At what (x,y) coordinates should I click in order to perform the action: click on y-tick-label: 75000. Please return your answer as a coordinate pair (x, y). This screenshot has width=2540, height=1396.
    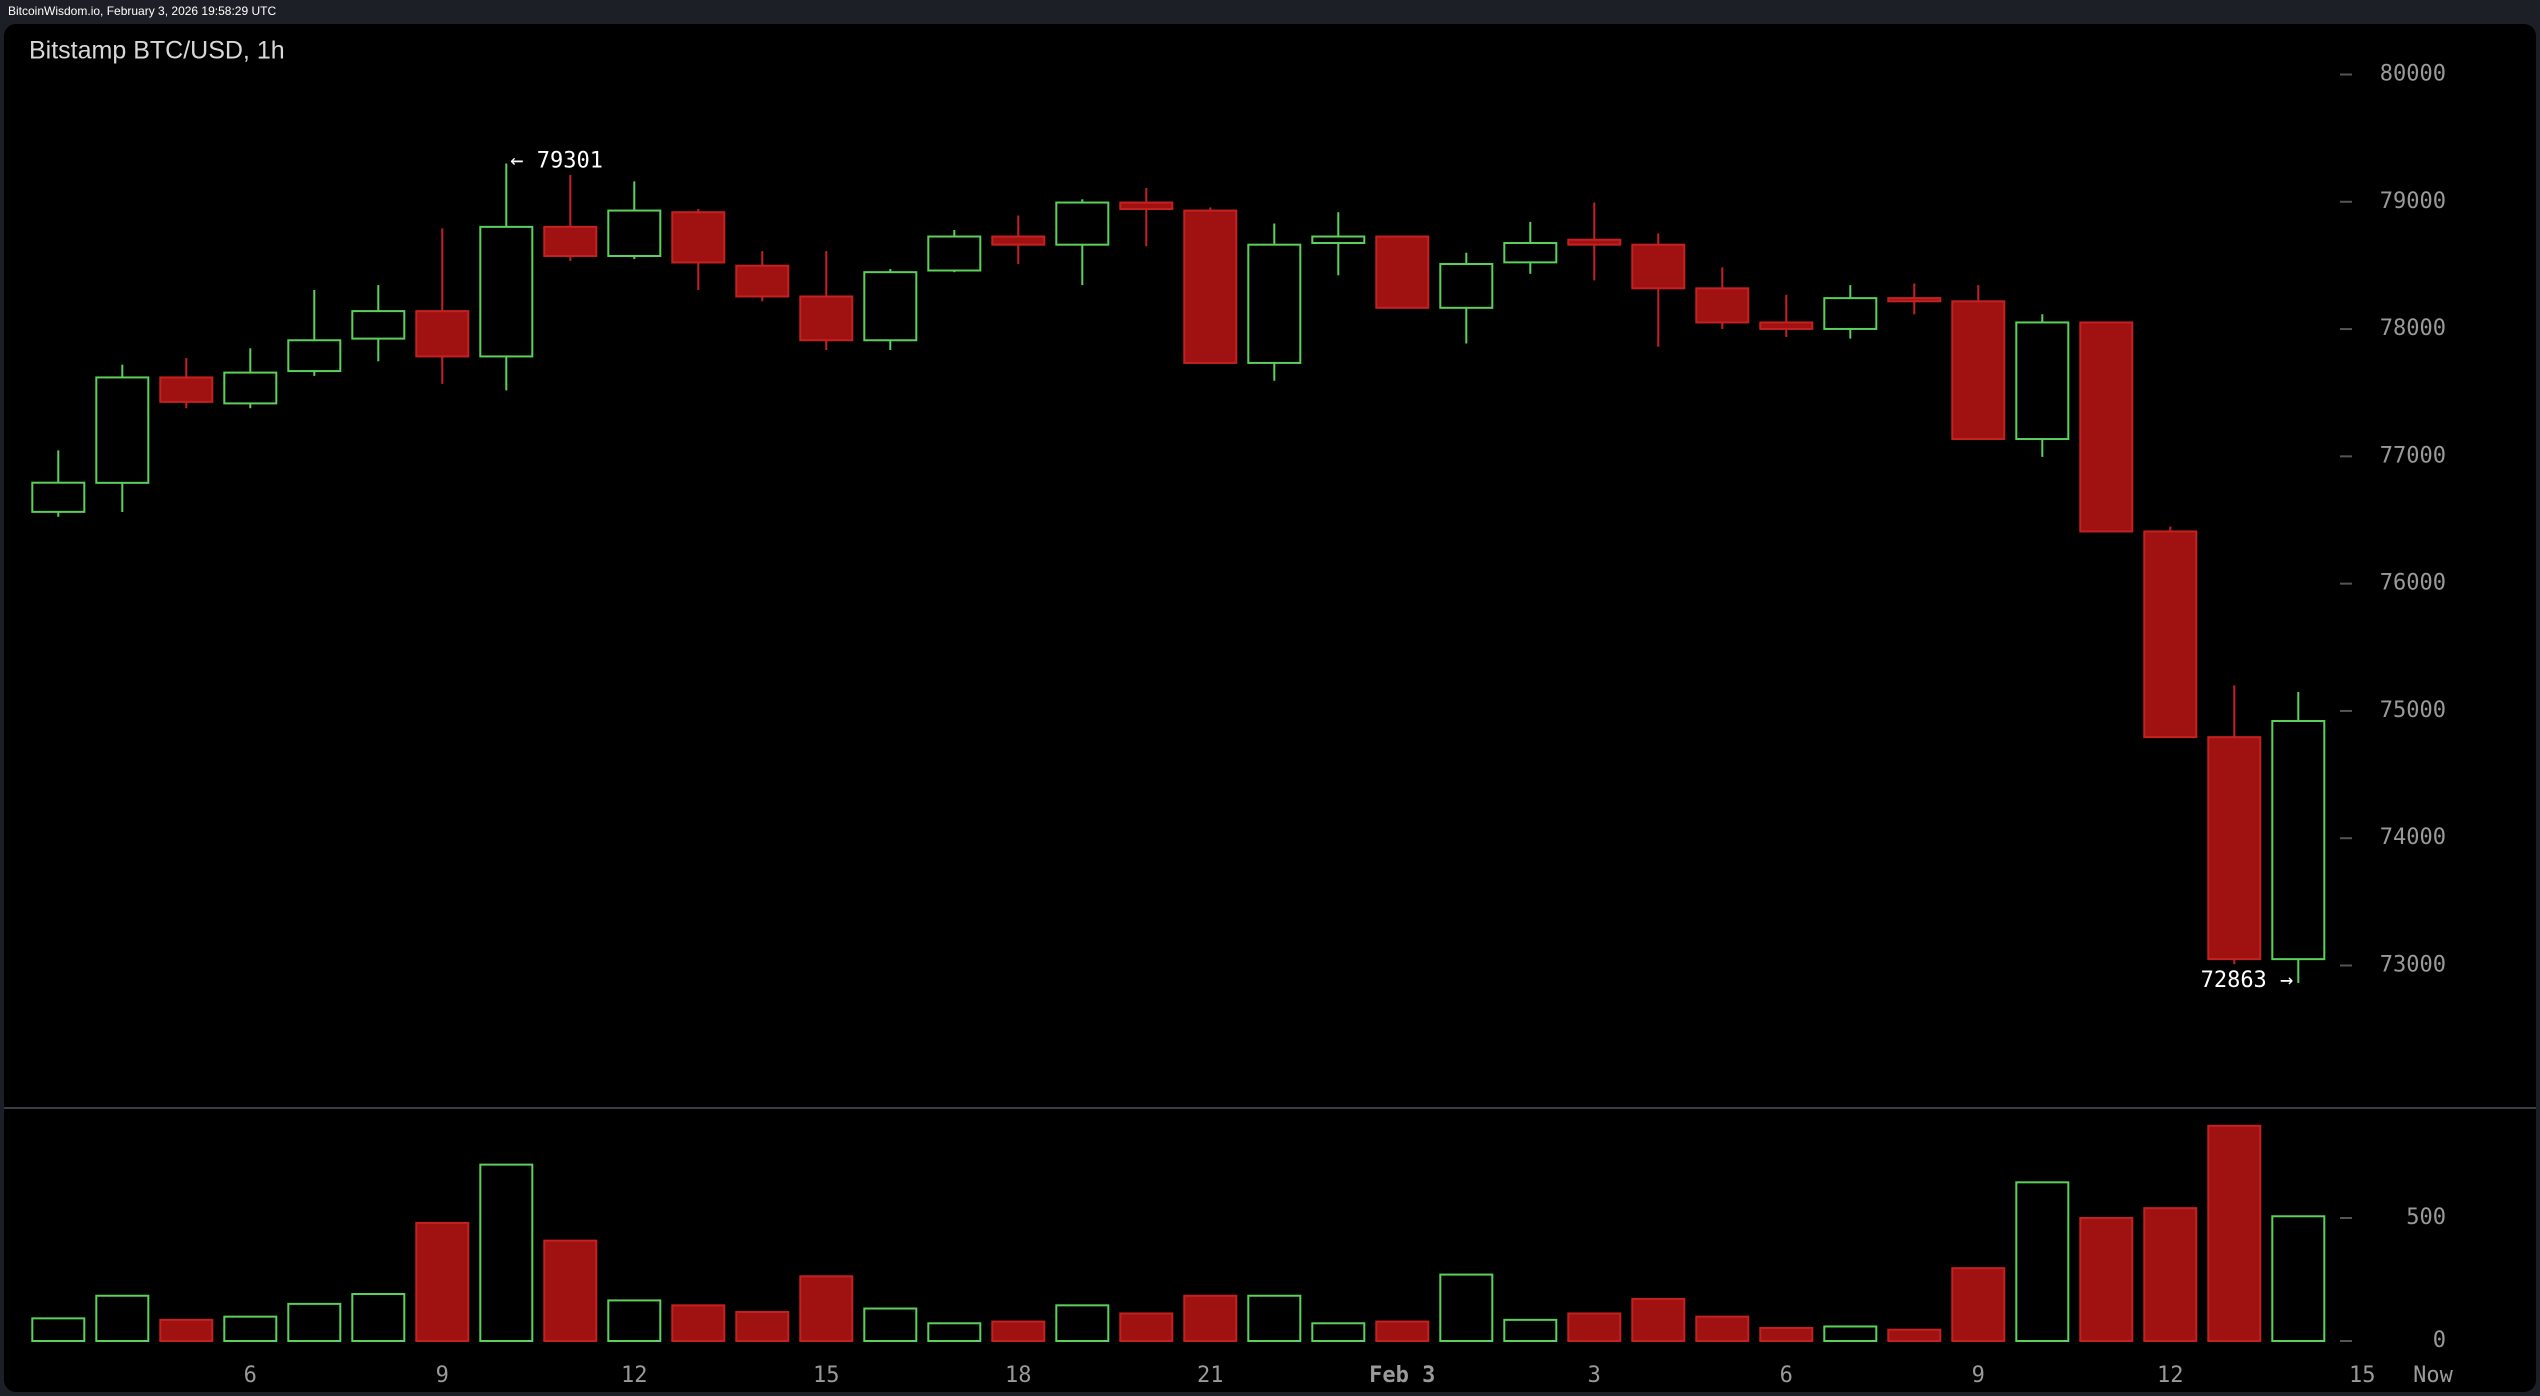
    Looking at the image, I should click on (2413, 710).